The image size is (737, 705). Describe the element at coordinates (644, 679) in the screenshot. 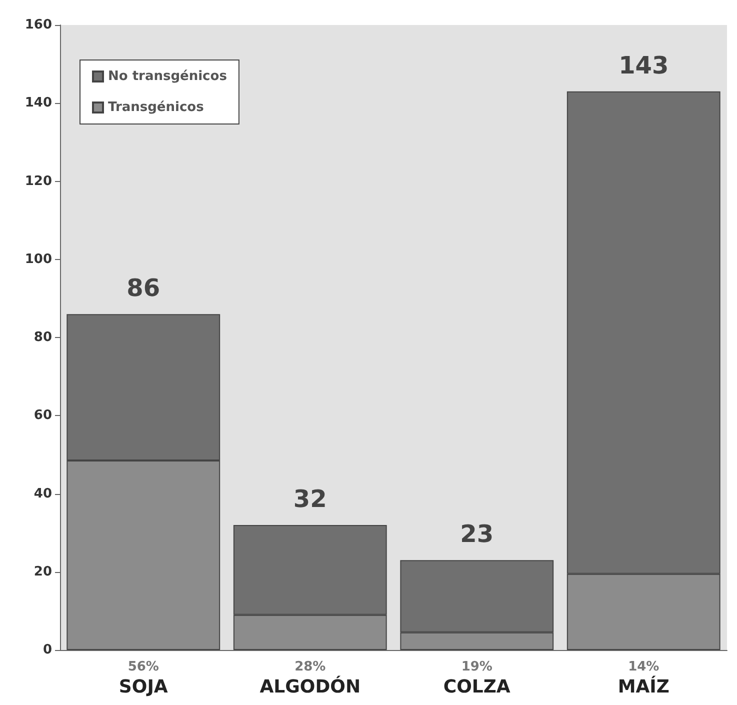

I see `x-tick-label: 14% MAÍZ` at that location.